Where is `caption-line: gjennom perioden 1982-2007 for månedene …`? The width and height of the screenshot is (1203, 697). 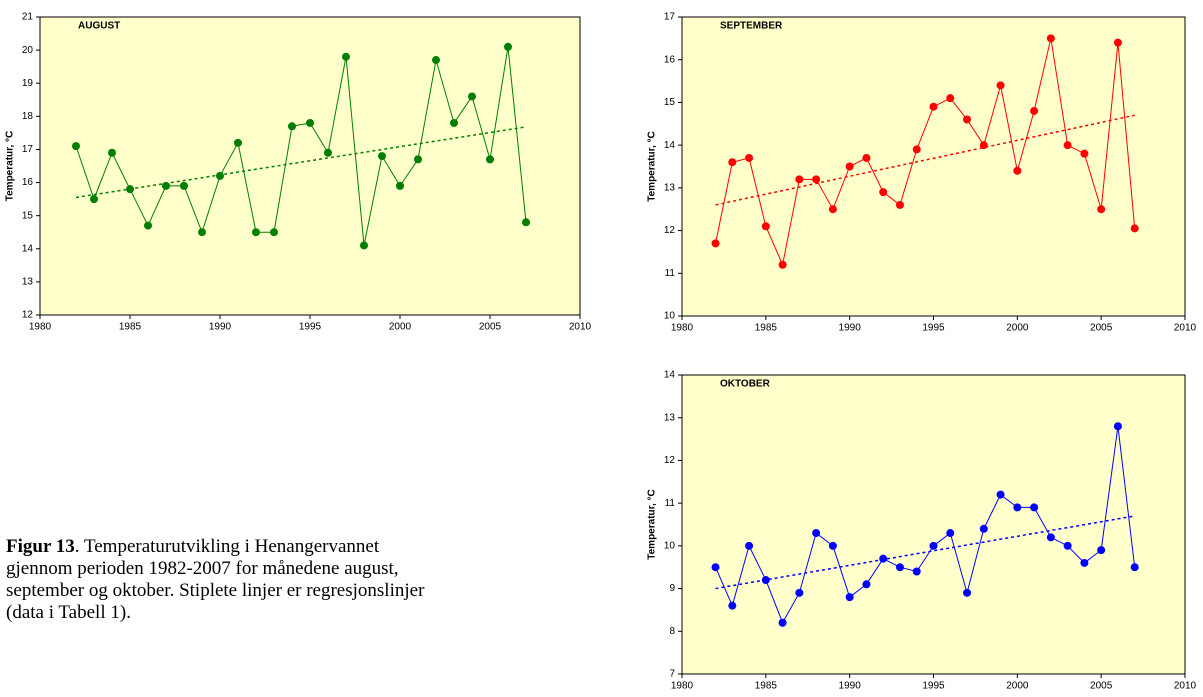
caption-line: gjennom perioden 1982-2007 for månedene … is located at coordinates (202, 568).